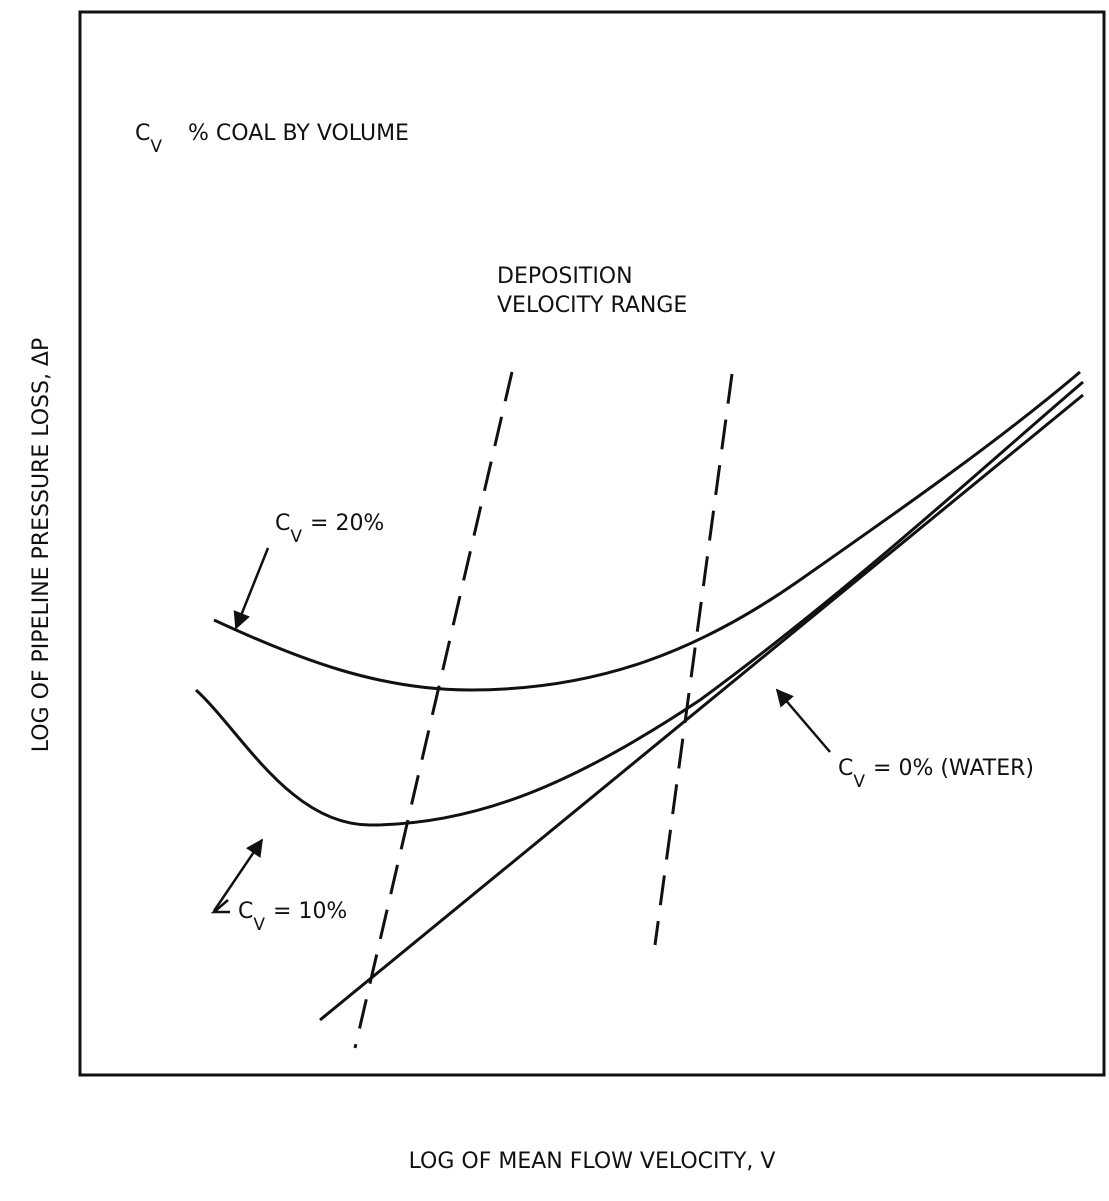  Describe the element at coordinates (298, 133) in the screenshot. I see `legend-text: % COAL BY VOLUME` at that location.